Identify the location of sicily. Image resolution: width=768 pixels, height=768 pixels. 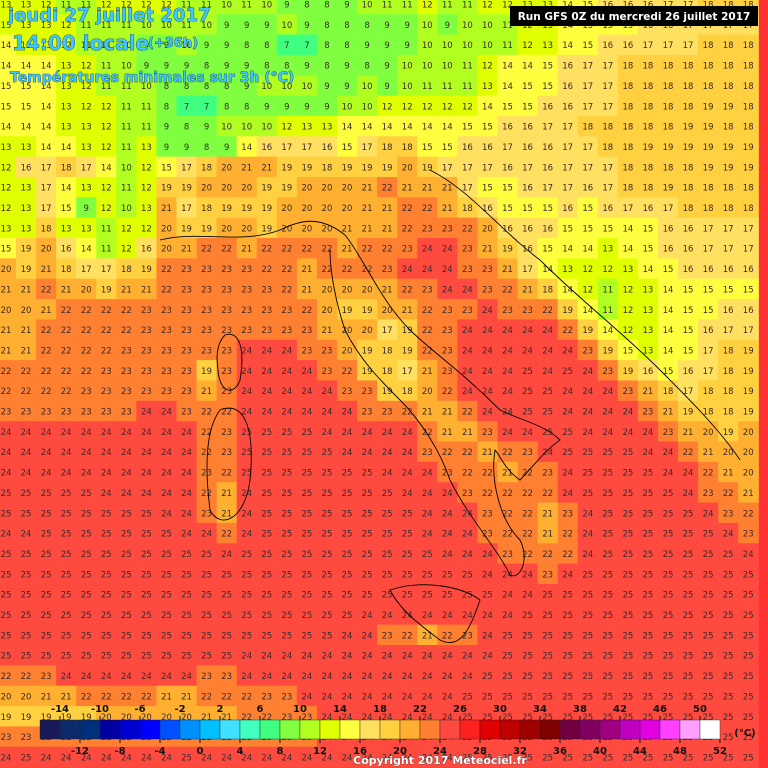
(435, 613).